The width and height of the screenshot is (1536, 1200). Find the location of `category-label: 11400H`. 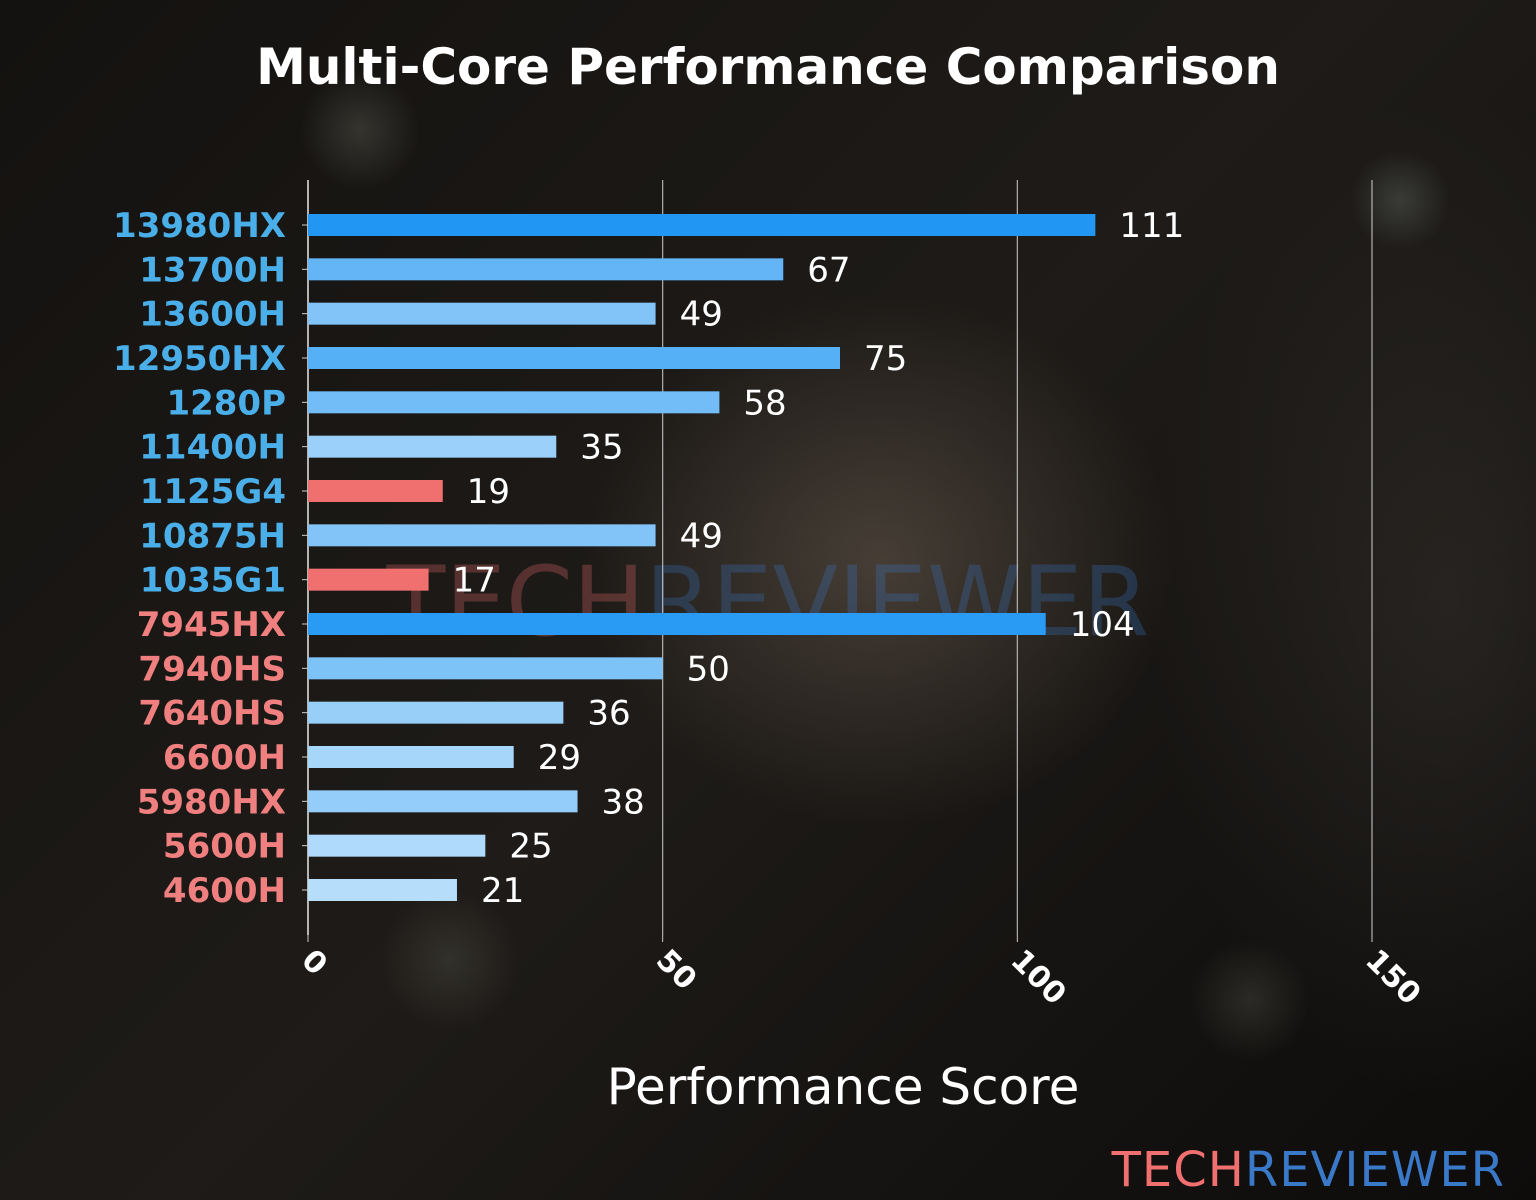

category-label: 11400H is located at coordinates (212, 448).